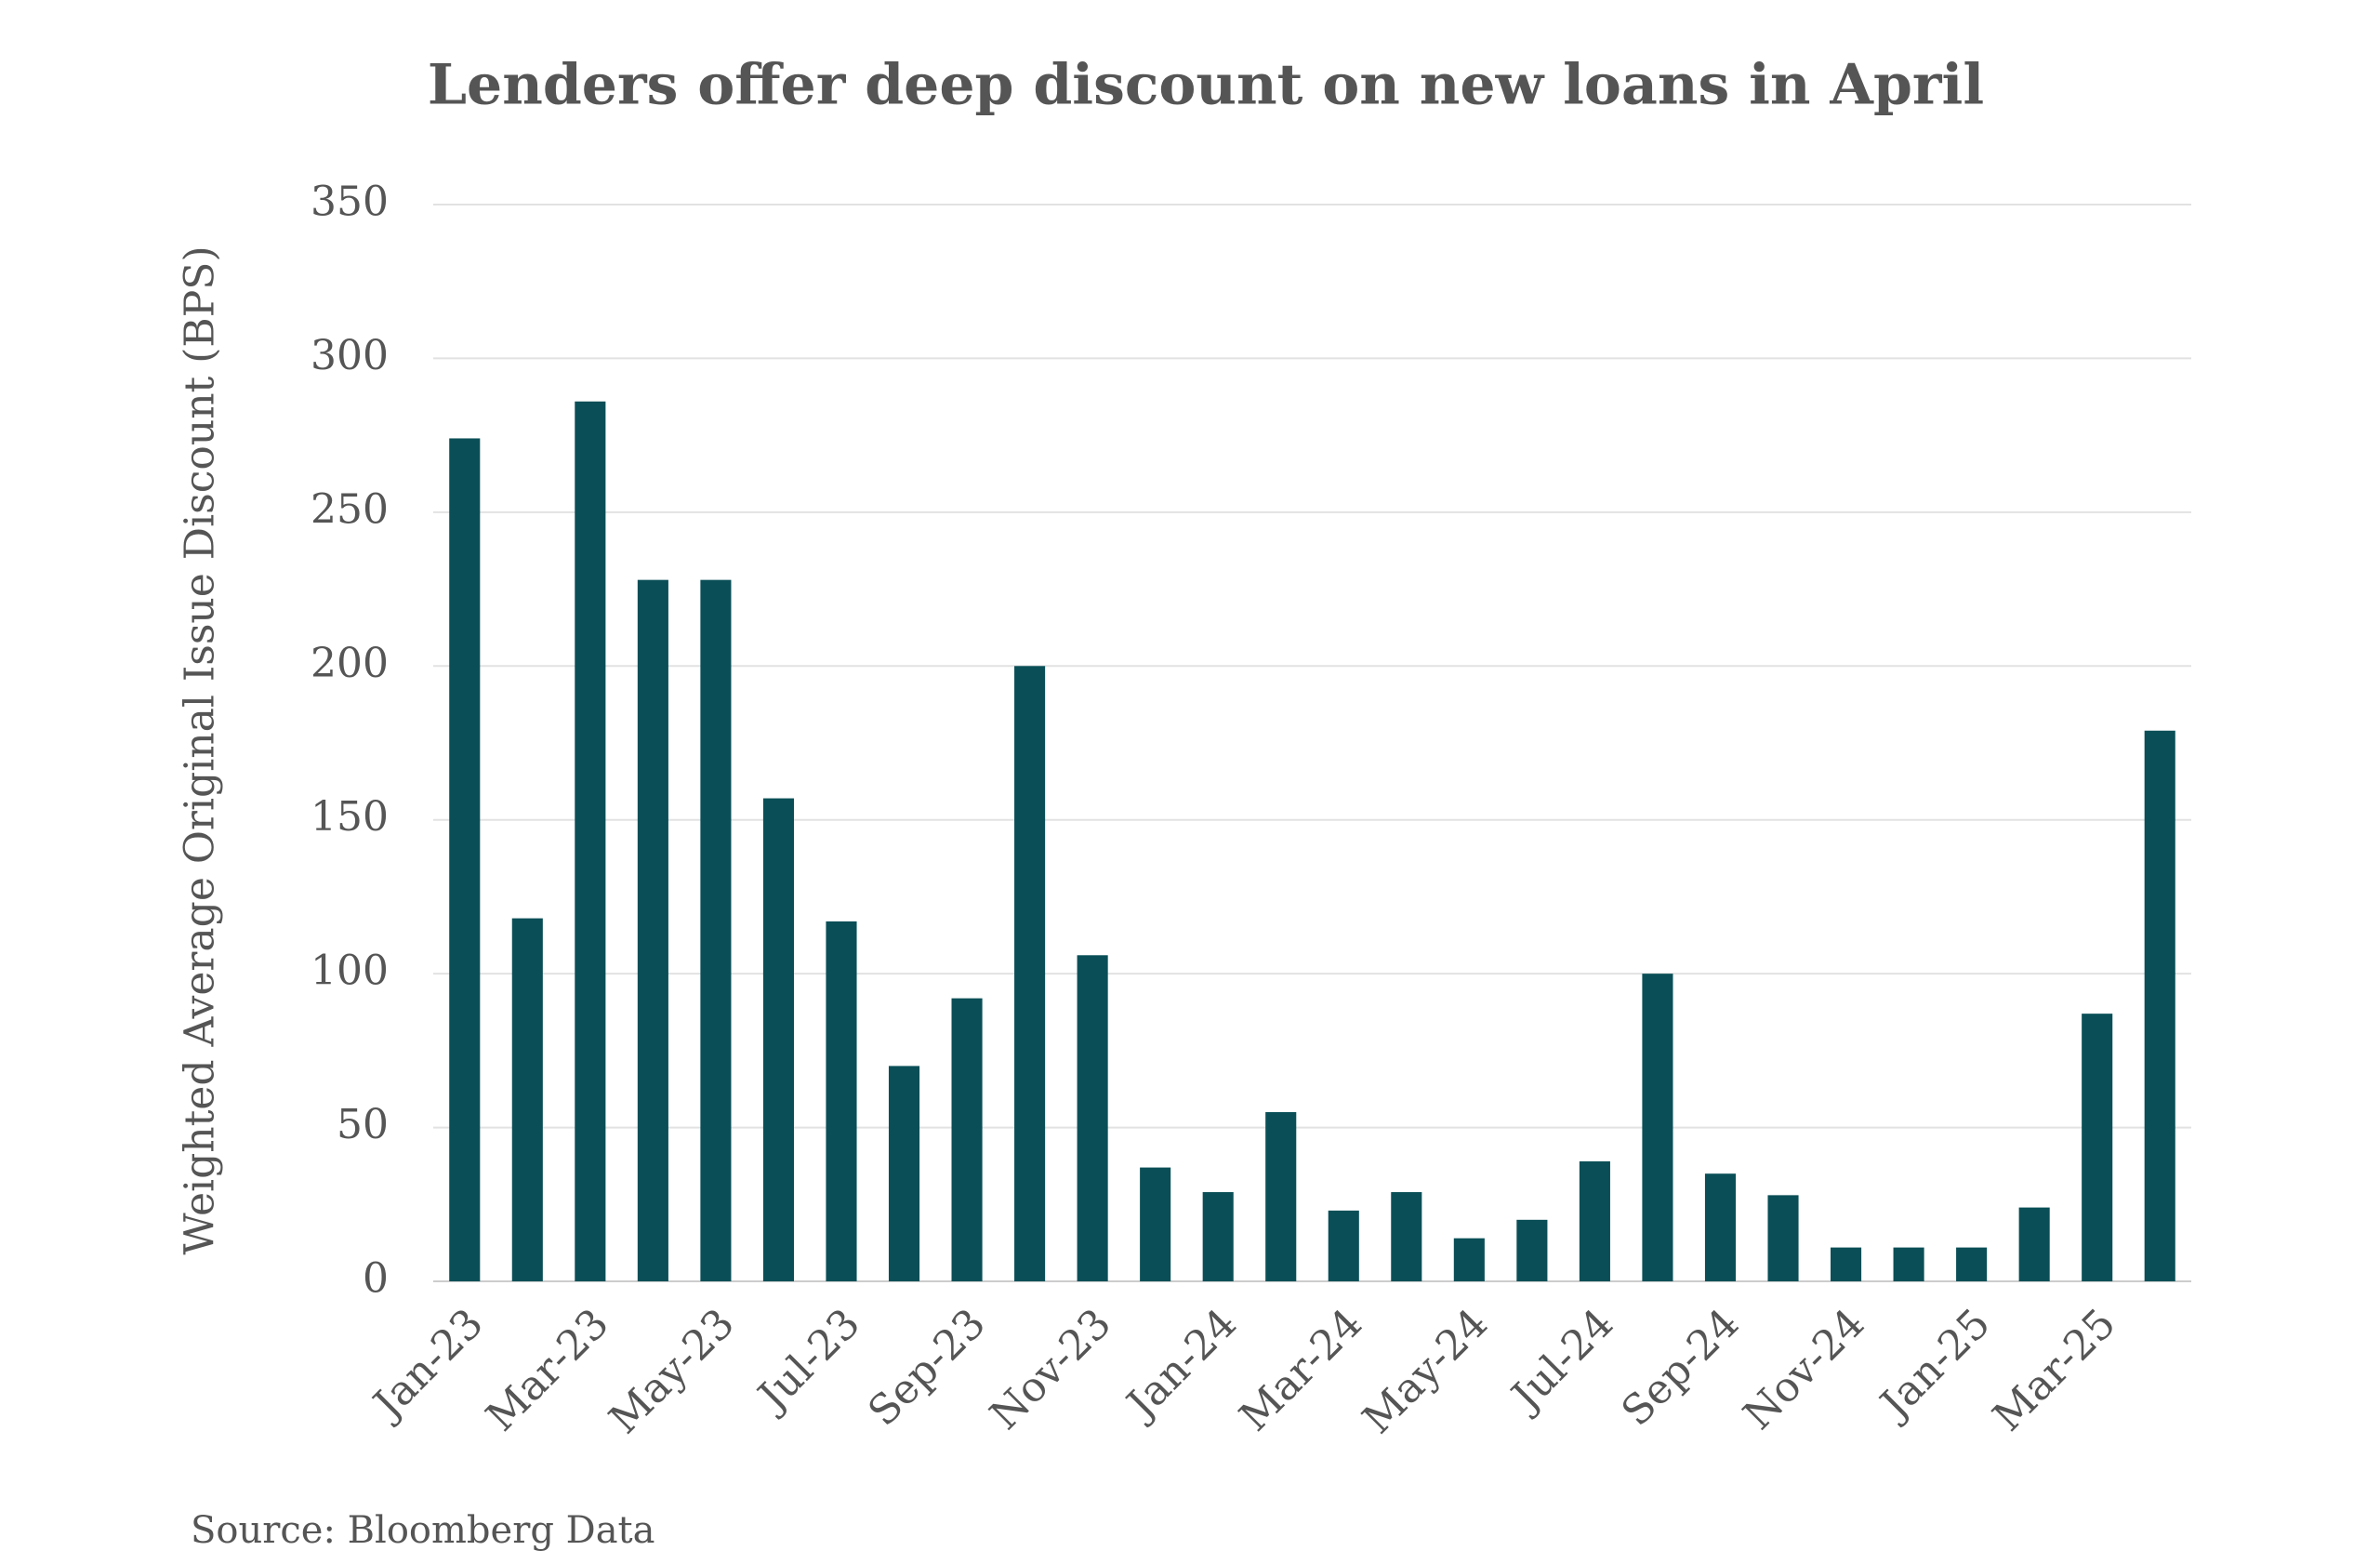  What do you see at coordinates (1050, 1369) in the screenshot?
I see `x-tick-label: Nov-23` at bounding box center [1050, 1369].